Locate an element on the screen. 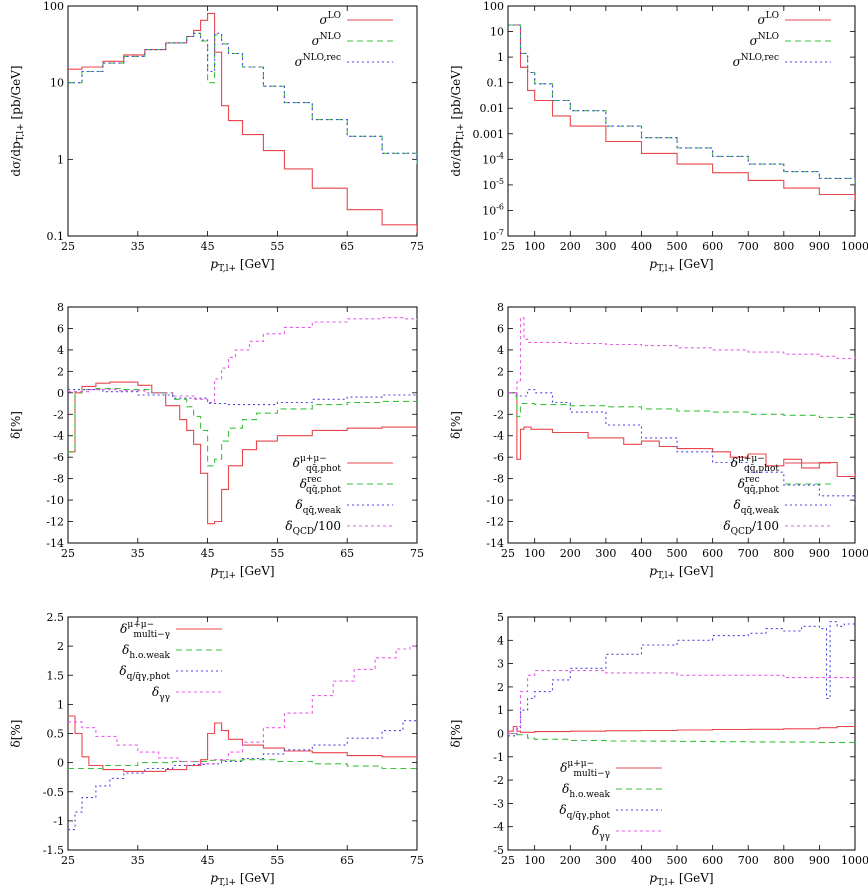  y-tick-label: 10⁻⁶ is located at coordinates (493, 209).